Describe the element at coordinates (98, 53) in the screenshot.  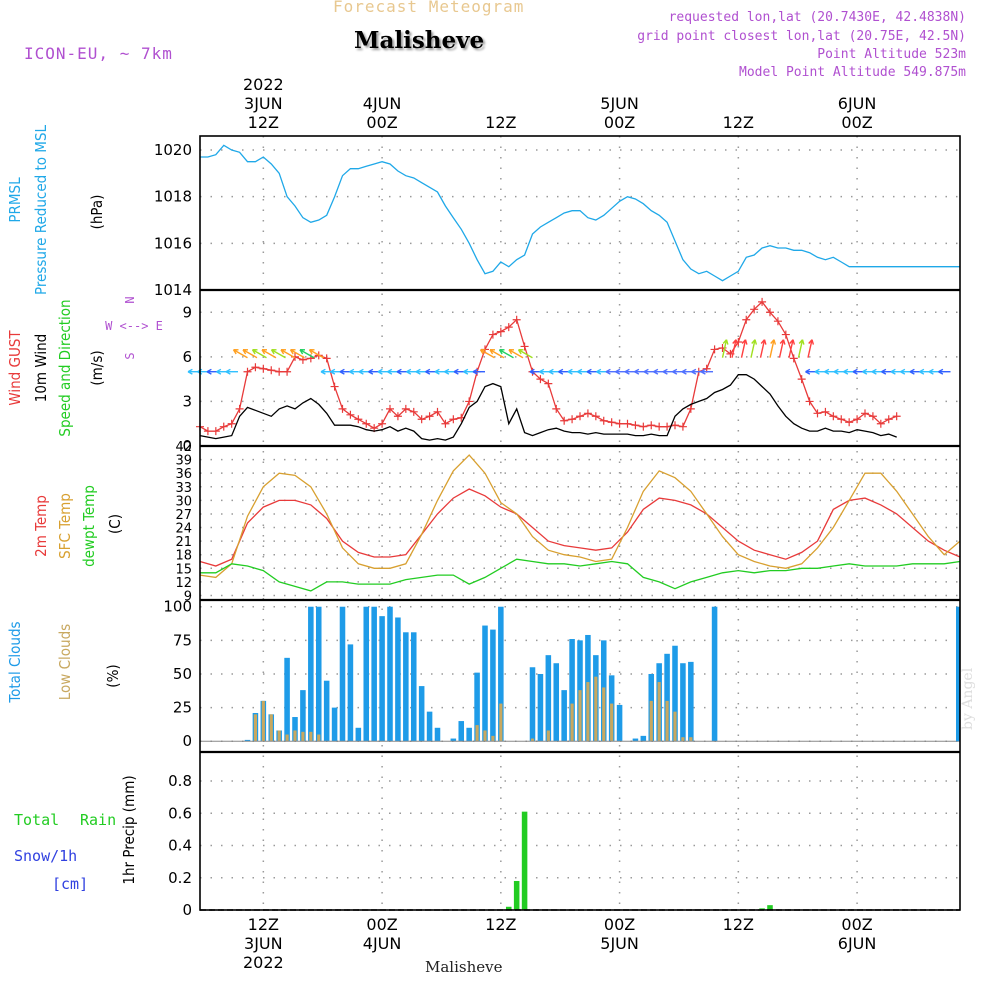
I see `model-label: ICON-EU, ~ 7km` at that location.